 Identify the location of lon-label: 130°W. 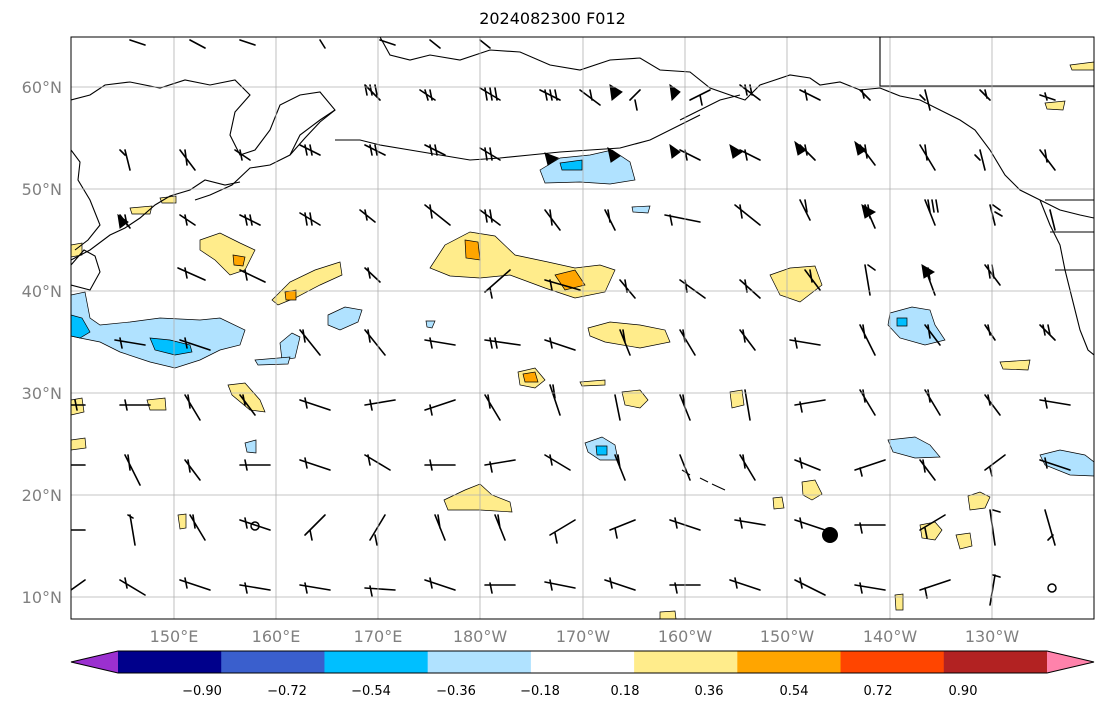
(992, 636).